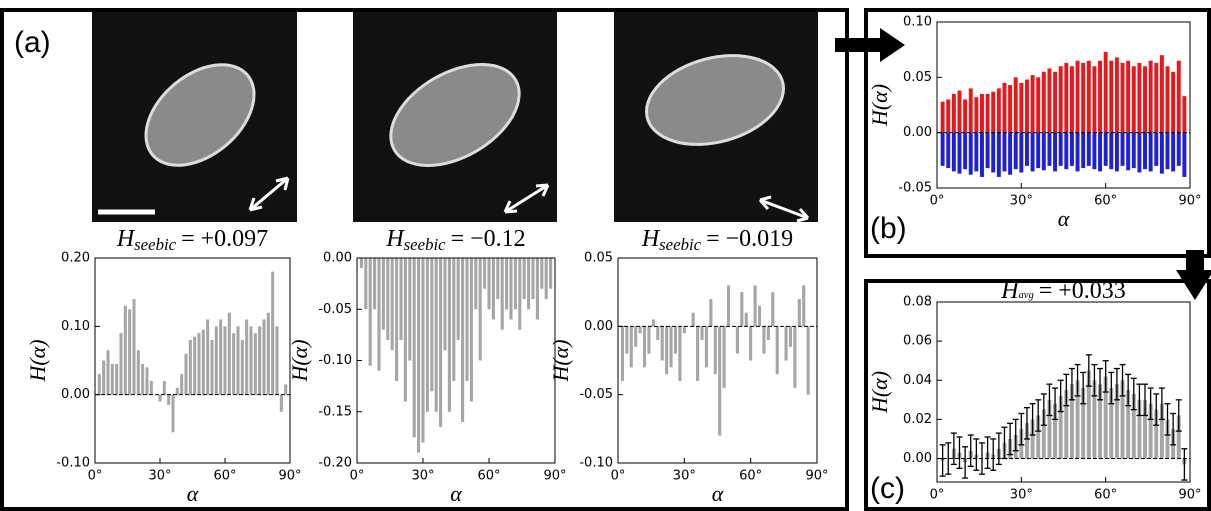  What do you see at coordinates (75, 326) in the screenshot?
I see `y-tick-label: 0.10` at bounding box center [75, 326].